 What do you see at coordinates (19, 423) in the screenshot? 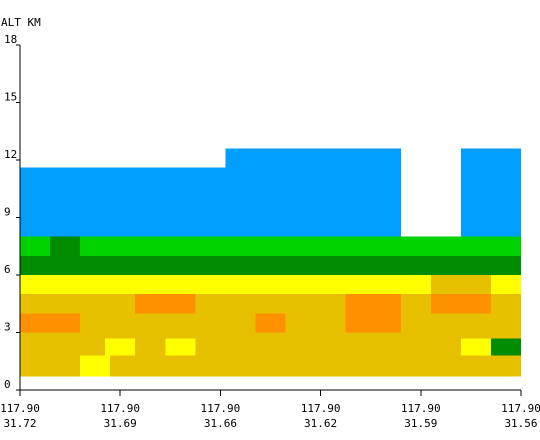
I see `x-tick-latitude: 31.72` at bounding box center [19, 423].